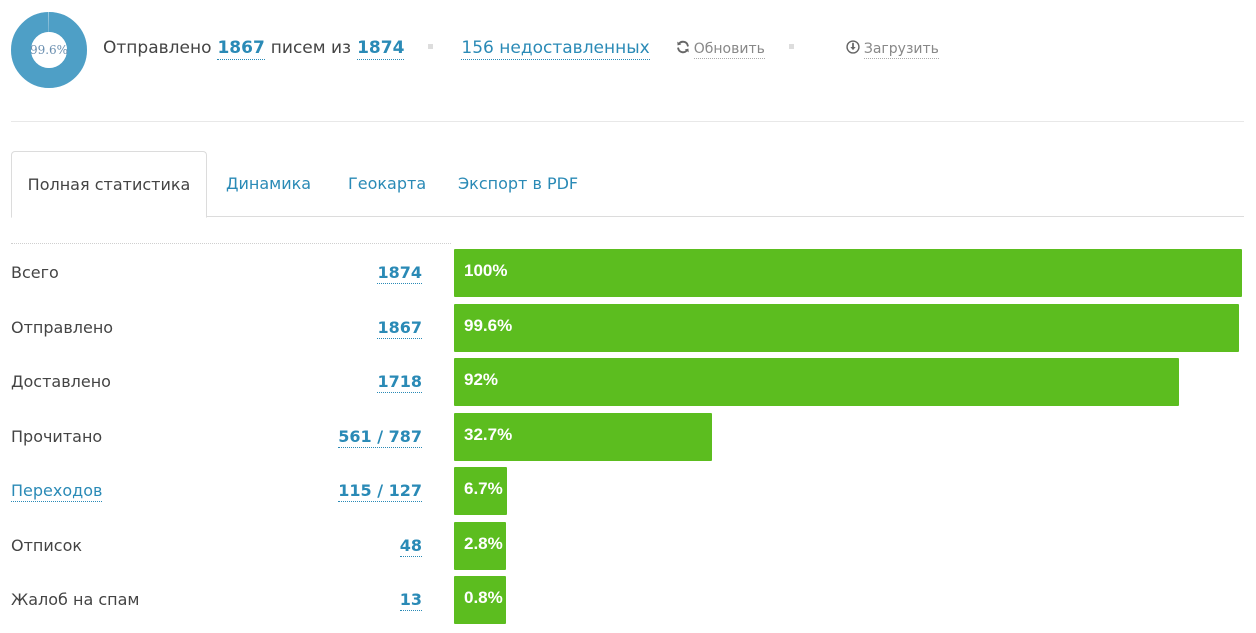 This screenshot has height=633, width=1256. What do you see at coordinates (75, 599) in the screenshot?
I see `stat-label: Жалоб на спам` at bounding box center [75, 599].